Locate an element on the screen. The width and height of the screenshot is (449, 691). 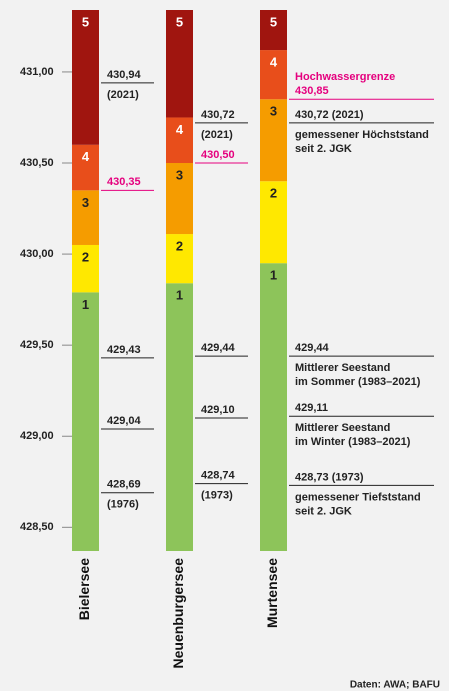
marker-note: im Sommer (1983–2021) is located at coordinates (358, 382).